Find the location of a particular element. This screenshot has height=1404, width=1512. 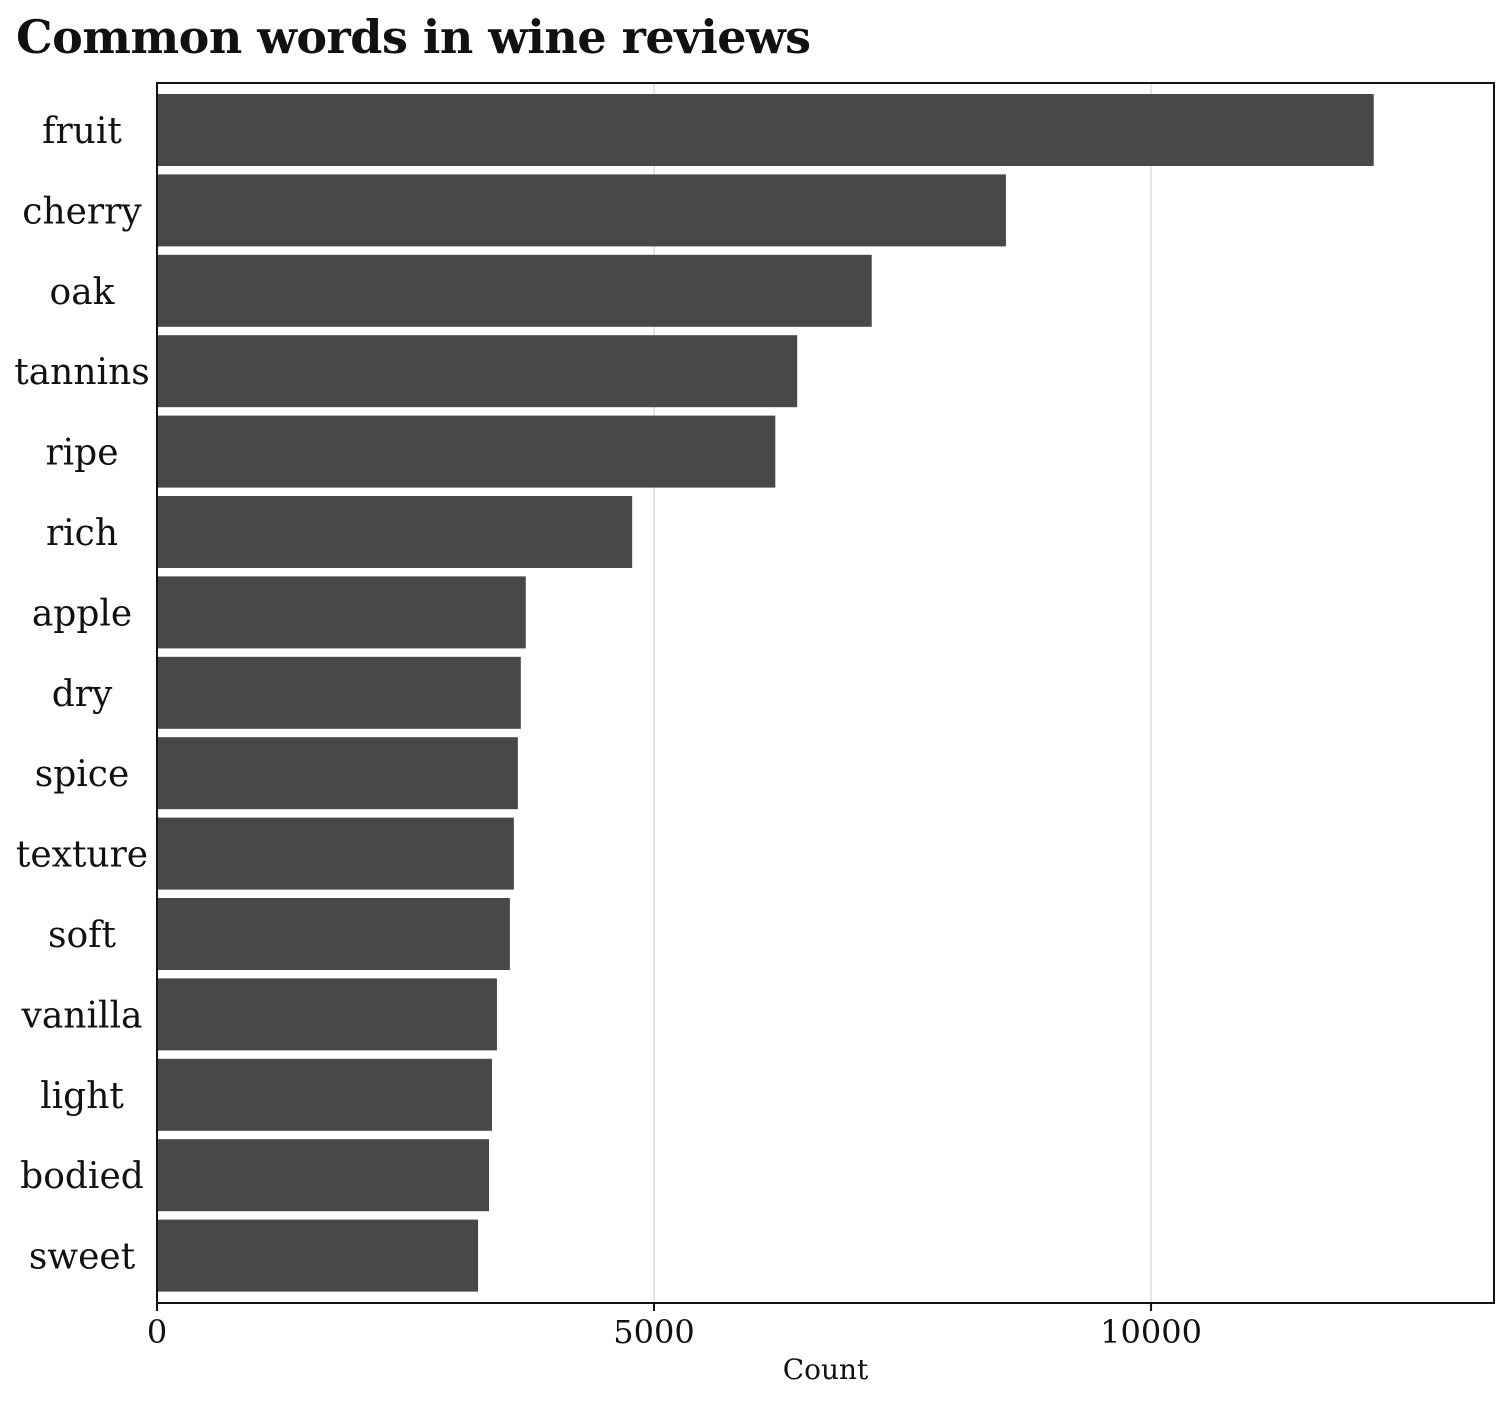

category-label-dry: dry is located at coordinates (82, 694).